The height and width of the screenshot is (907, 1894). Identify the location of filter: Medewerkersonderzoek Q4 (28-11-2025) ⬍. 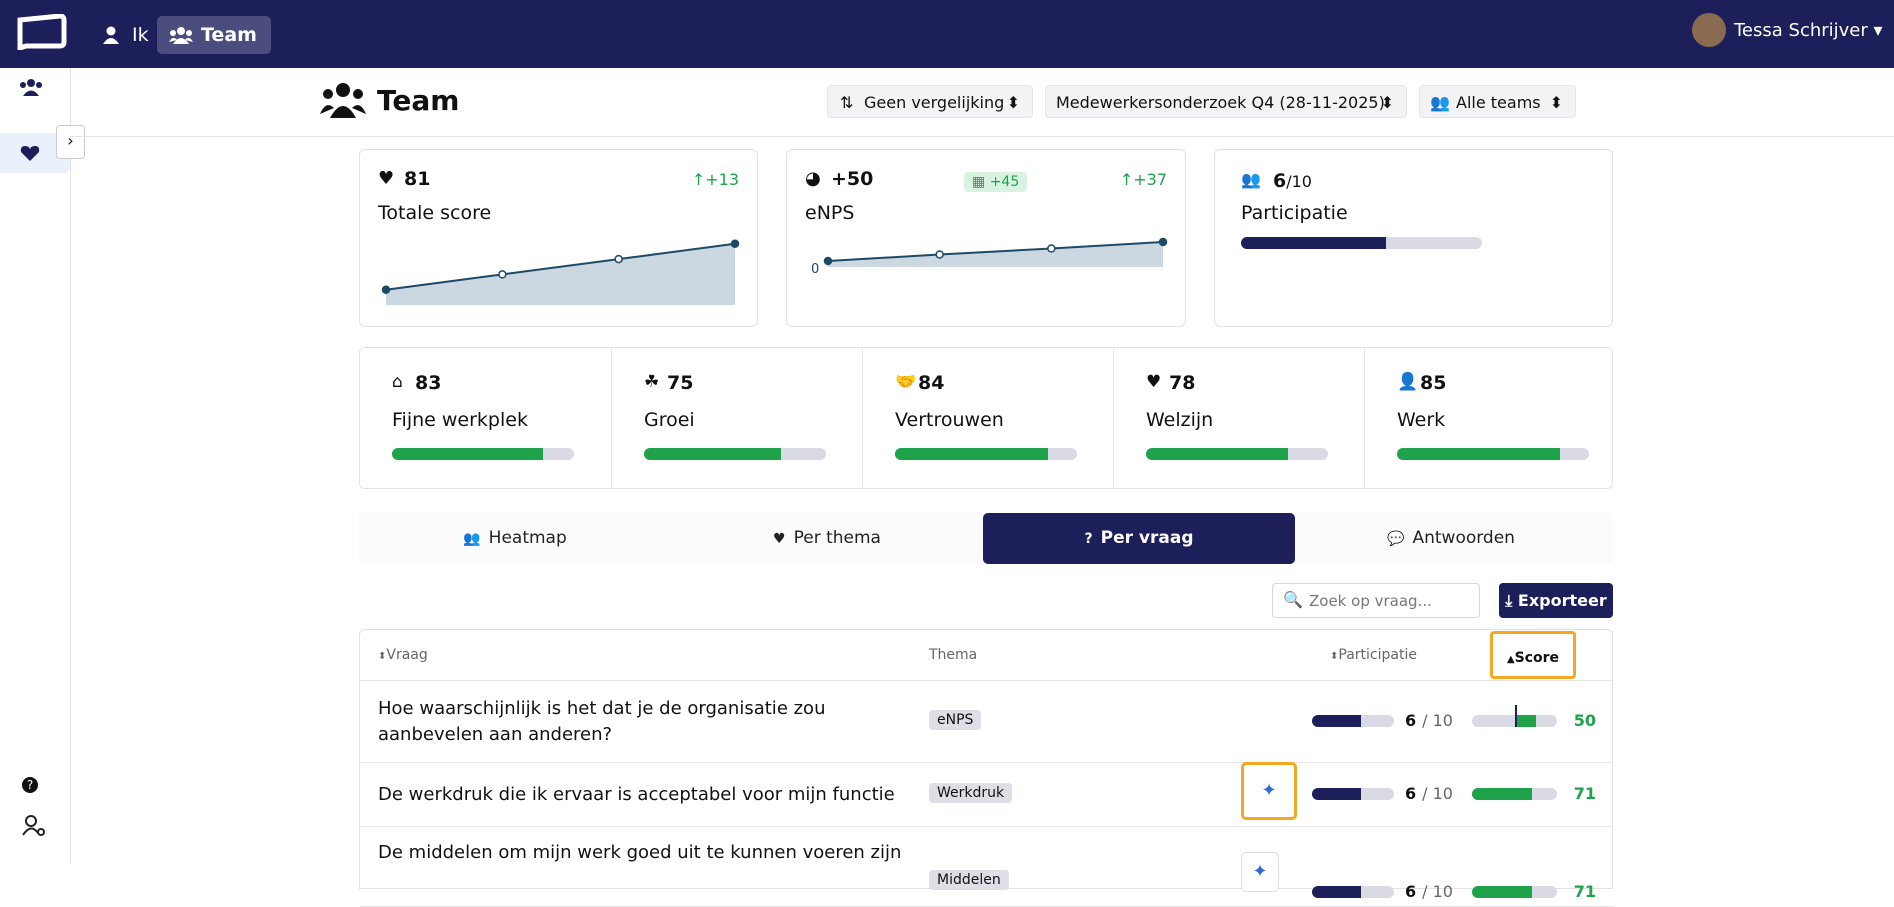
(1226, 101).